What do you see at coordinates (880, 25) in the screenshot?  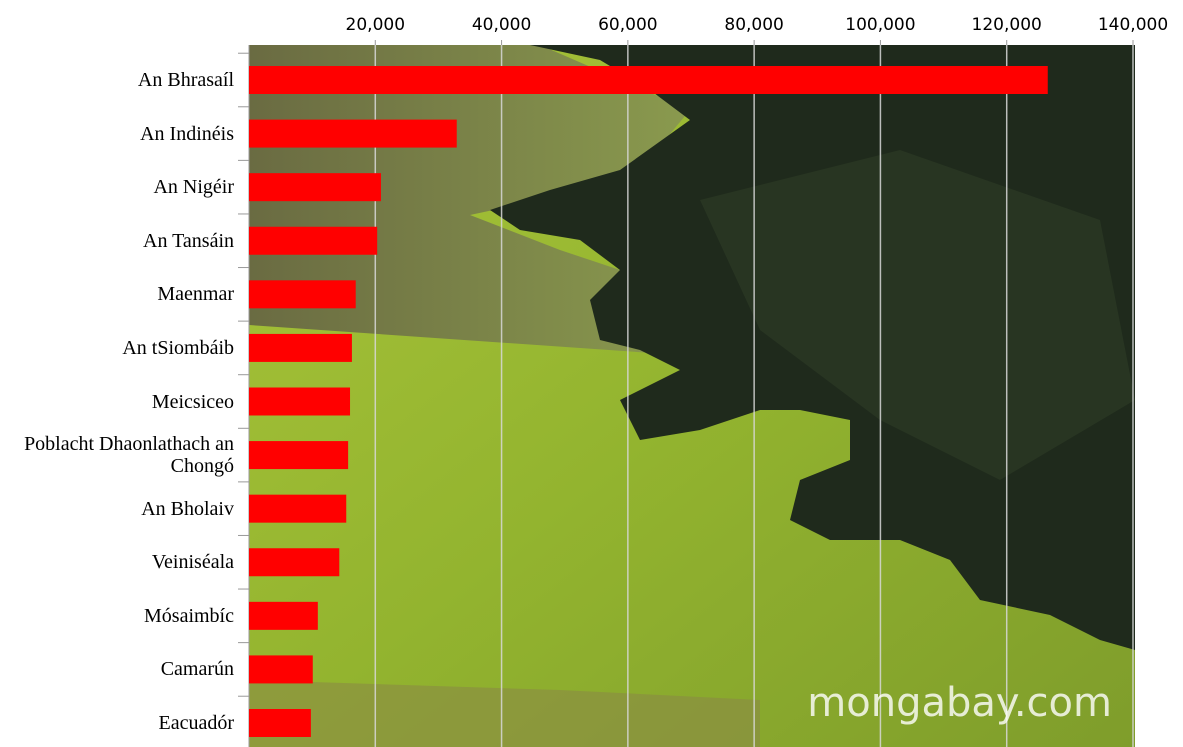 I see `x-tick-label: 100,000` at bounding box center [880, 25].